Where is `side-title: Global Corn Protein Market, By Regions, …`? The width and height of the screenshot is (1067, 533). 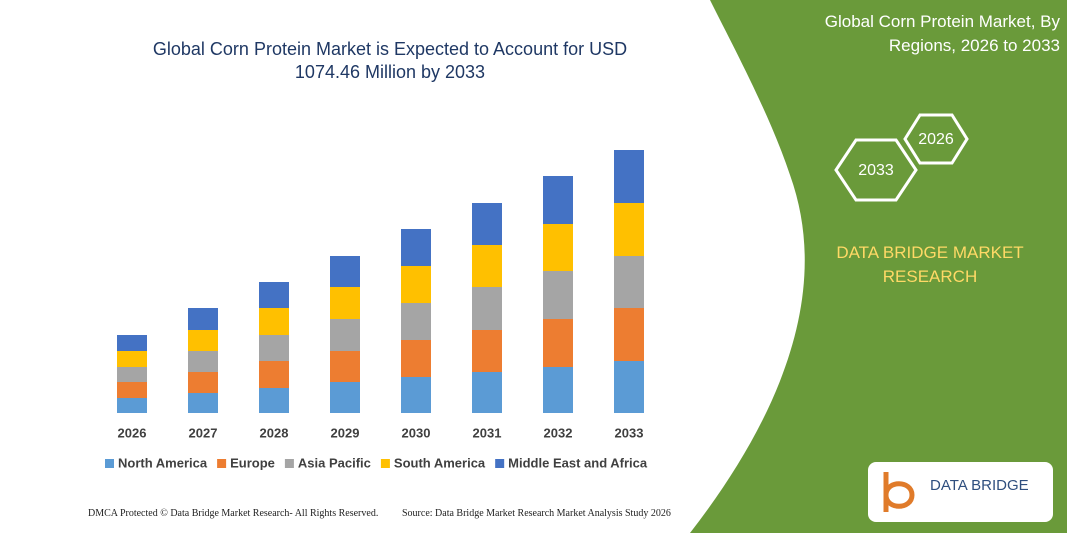
side-title: Global Corn Protein Market, By Regions, … is located at coordinates (942, 33).